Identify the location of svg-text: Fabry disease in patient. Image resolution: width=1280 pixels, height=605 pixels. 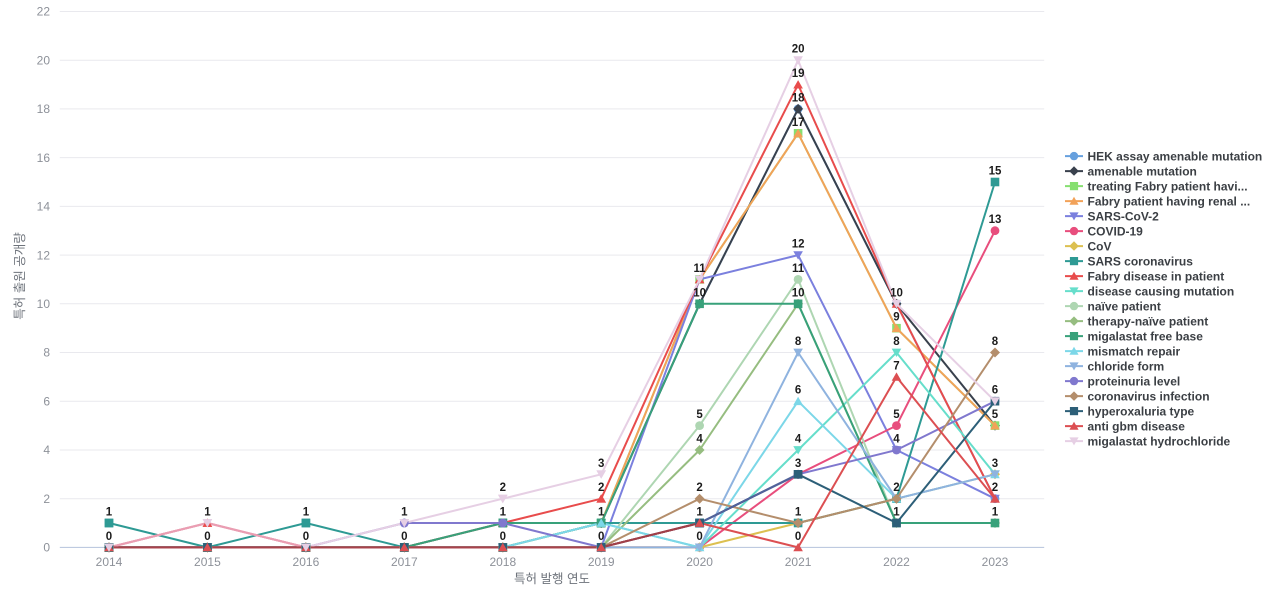
(1156, 276).